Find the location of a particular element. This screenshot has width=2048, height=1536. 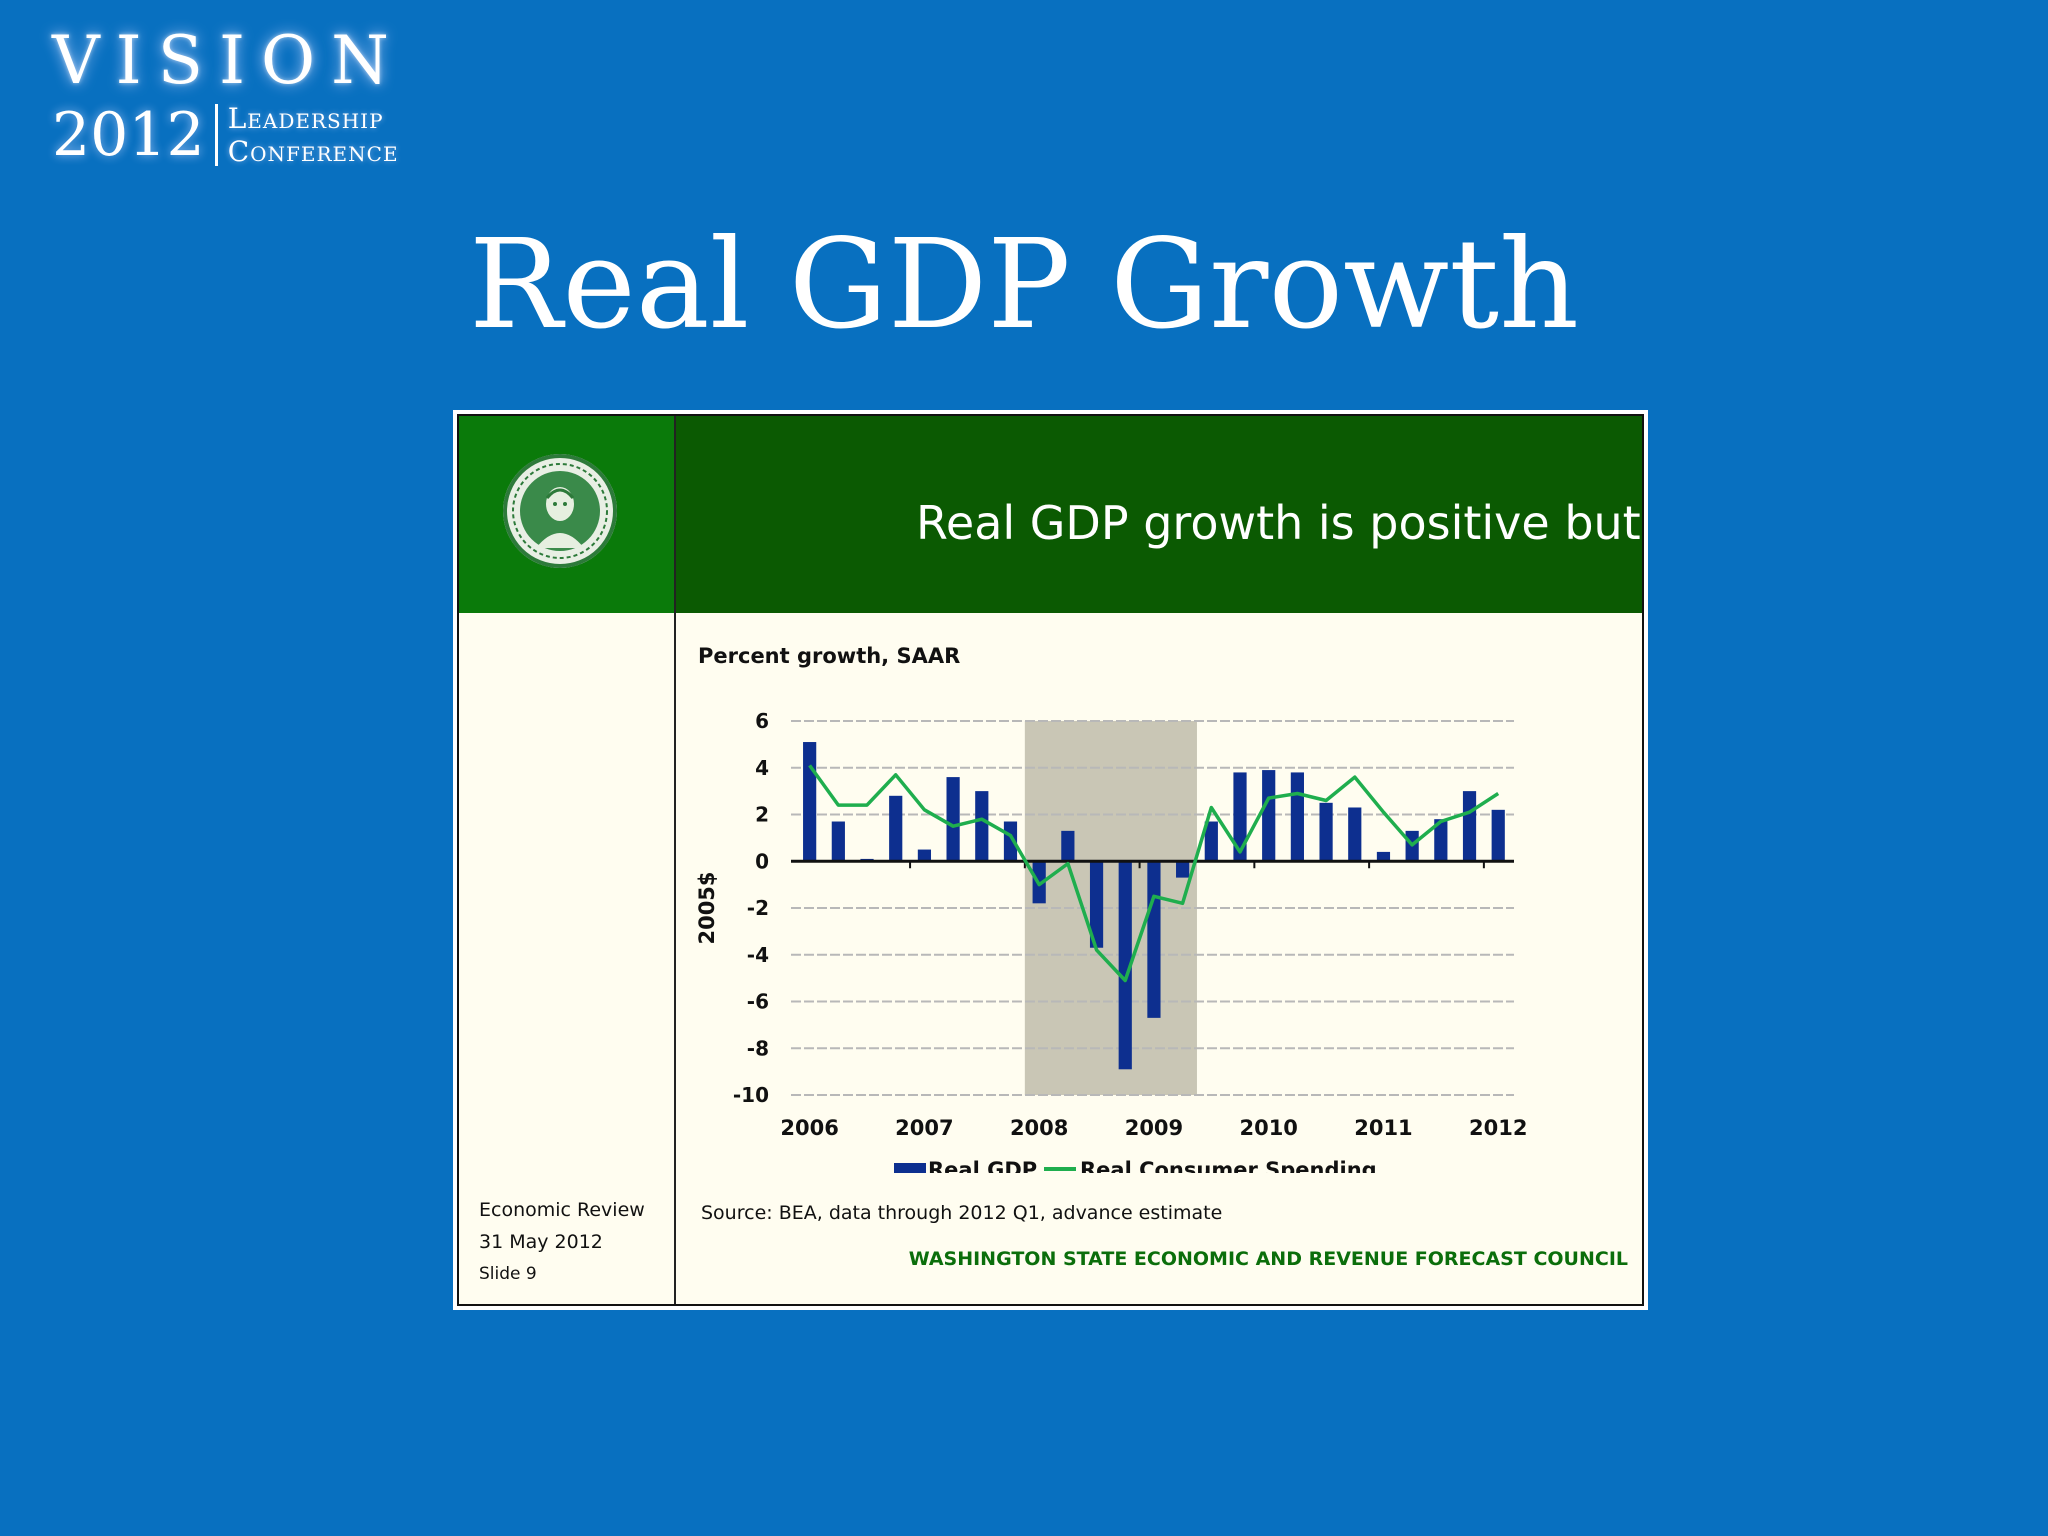

y-tick-label: -4 is located at coordinates (758, 955).